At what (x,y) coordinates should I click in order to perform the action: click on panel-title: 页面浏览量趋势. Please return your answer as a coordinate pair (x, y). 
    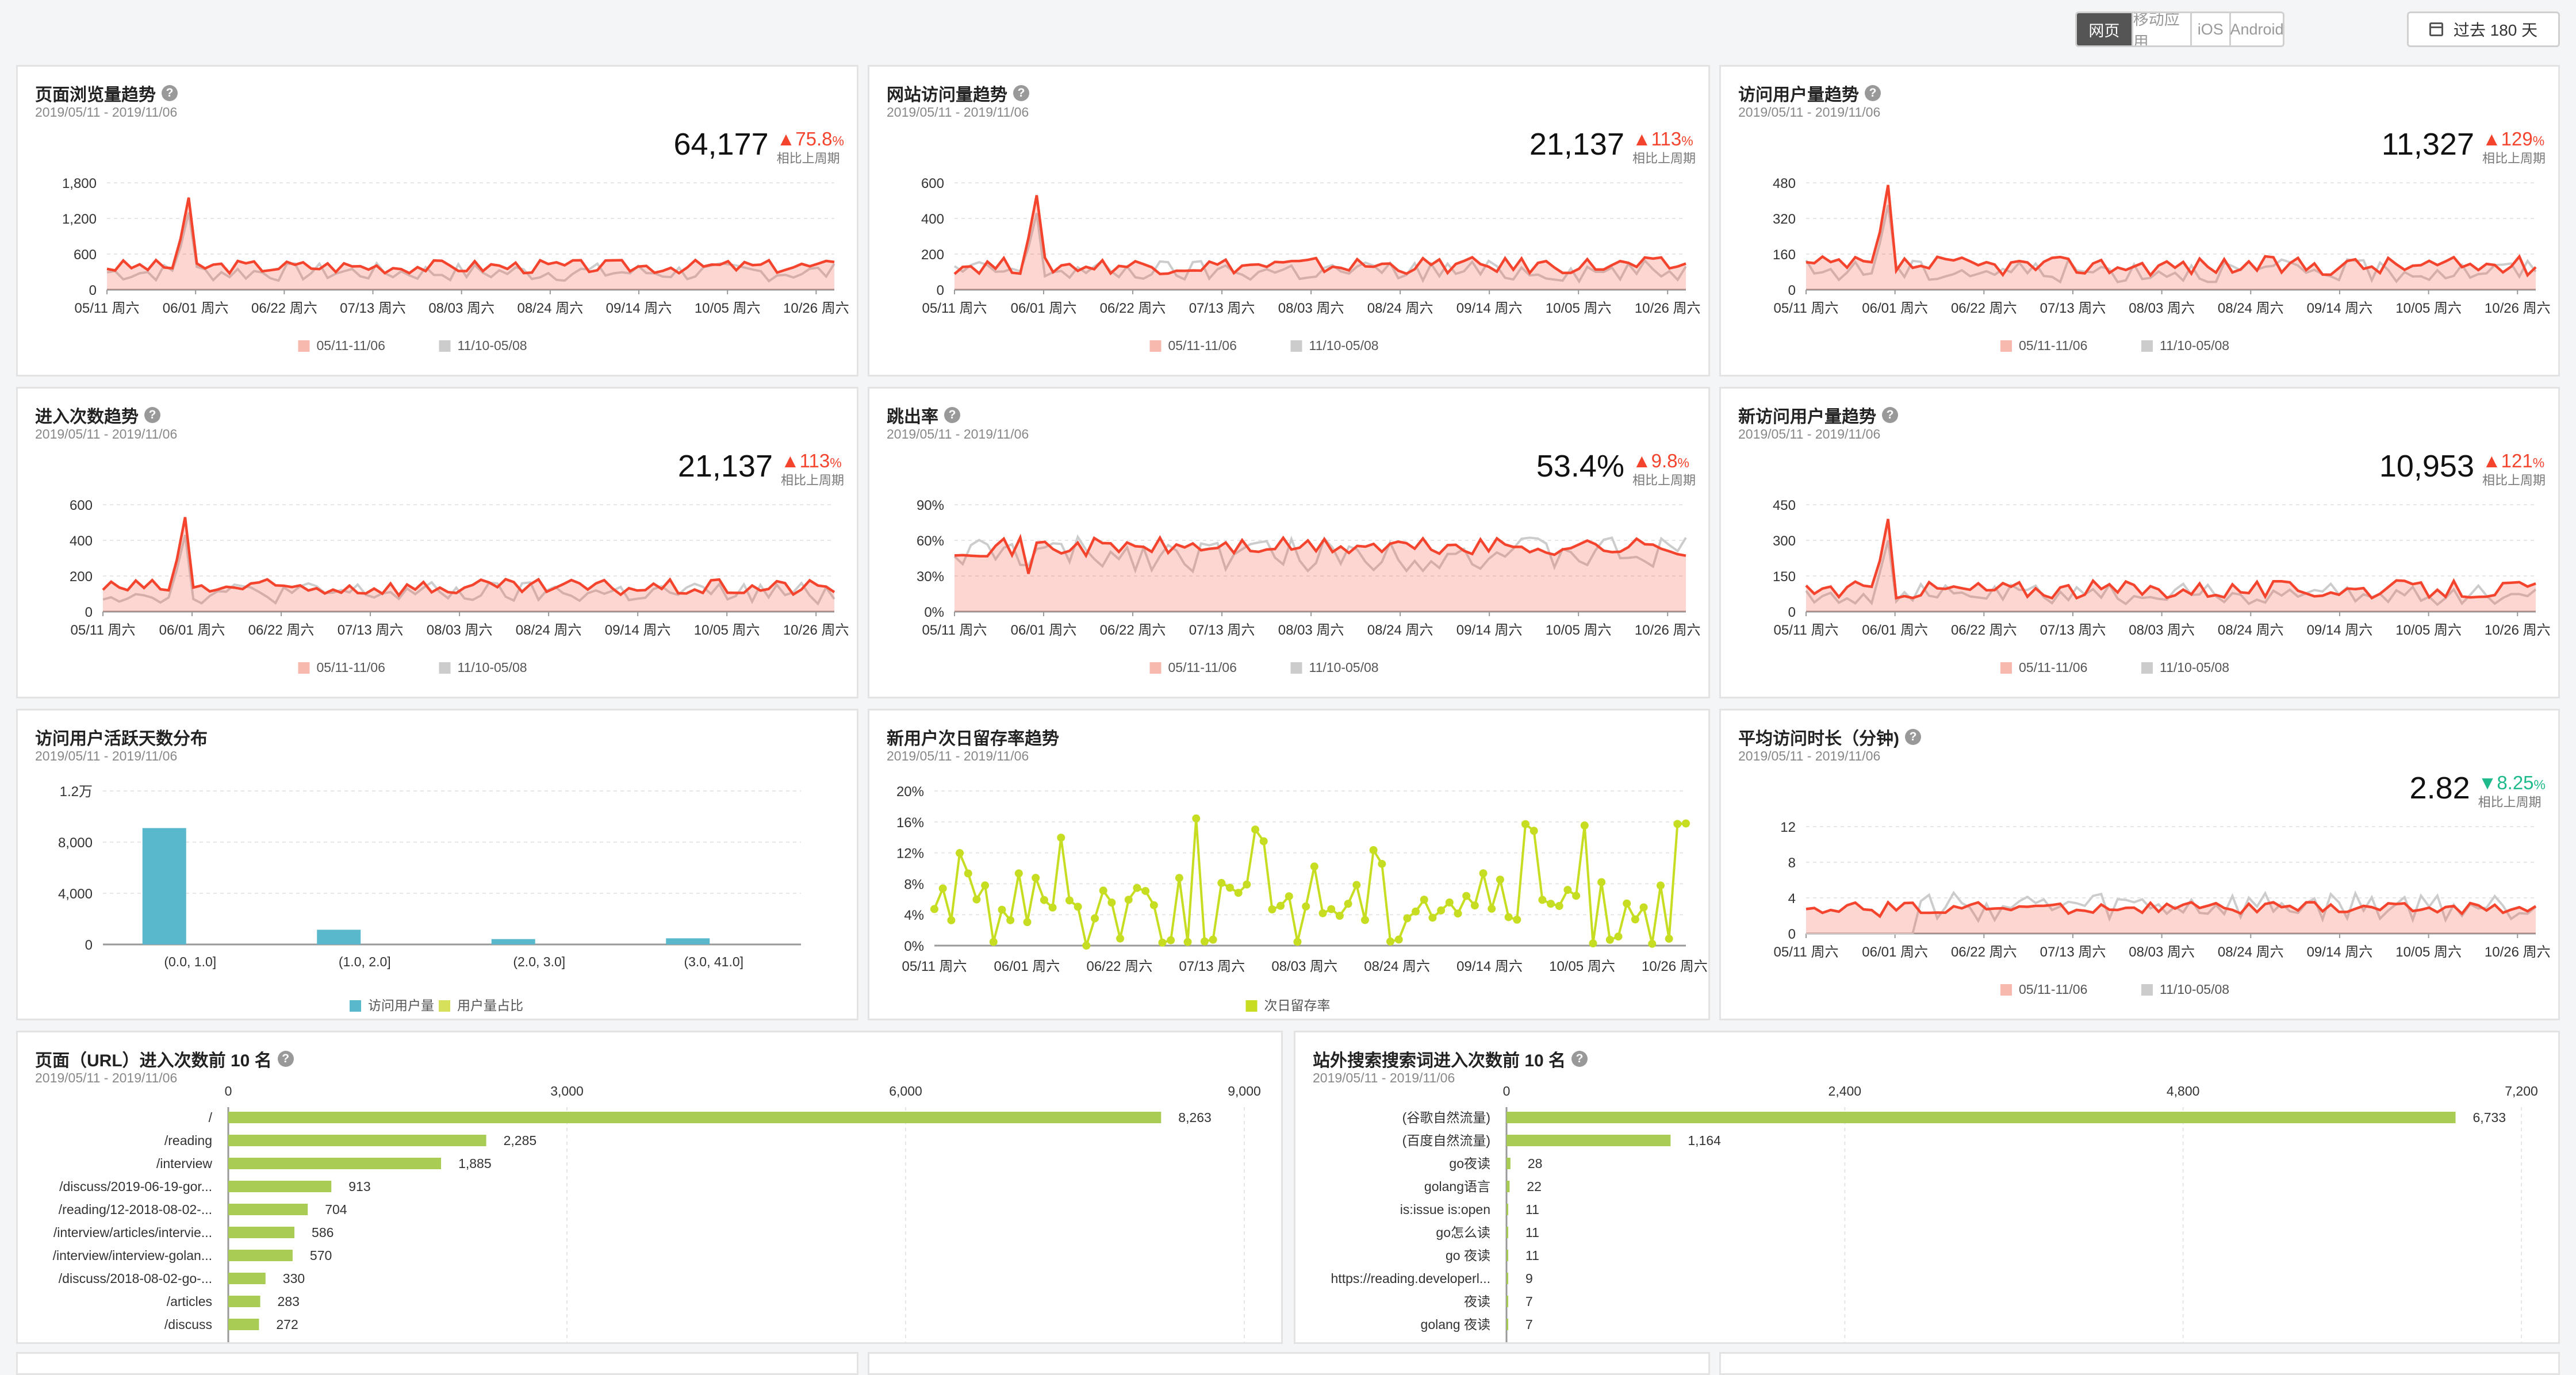
    Looking at the image, I should click on (95, 96).